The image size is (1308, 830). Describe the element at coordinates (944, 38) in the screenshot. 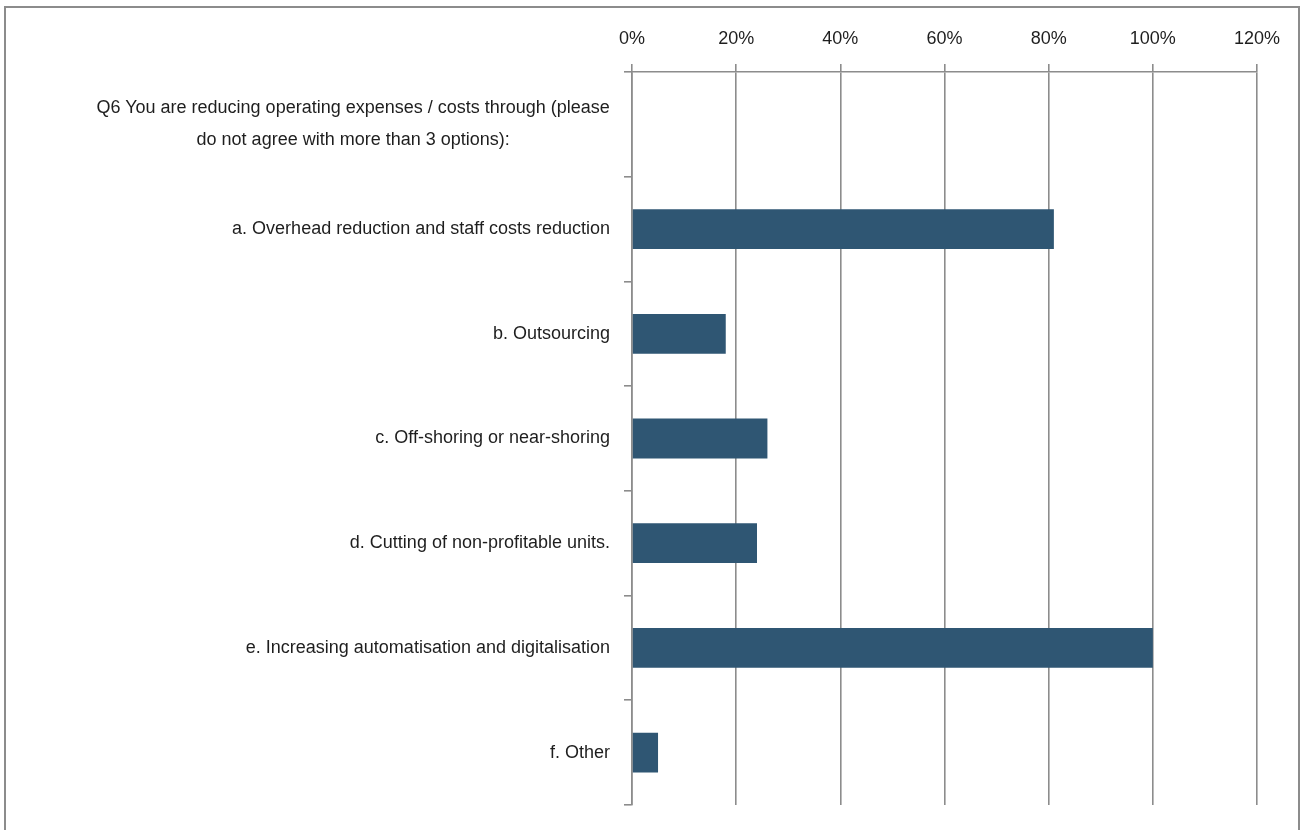

I see `x-tick-label: 60%` at that location.